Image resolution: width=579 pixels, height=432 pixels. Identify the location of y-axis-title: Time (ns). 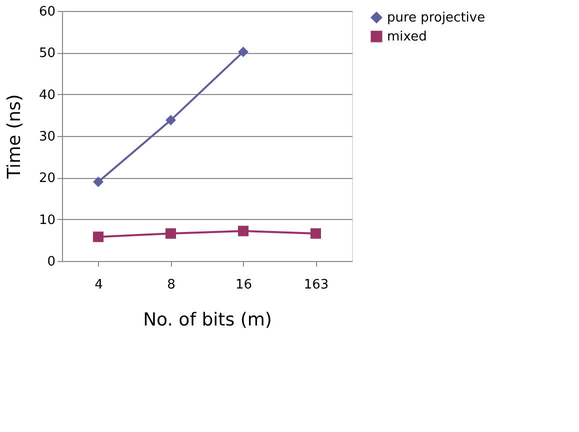
(14, 137).